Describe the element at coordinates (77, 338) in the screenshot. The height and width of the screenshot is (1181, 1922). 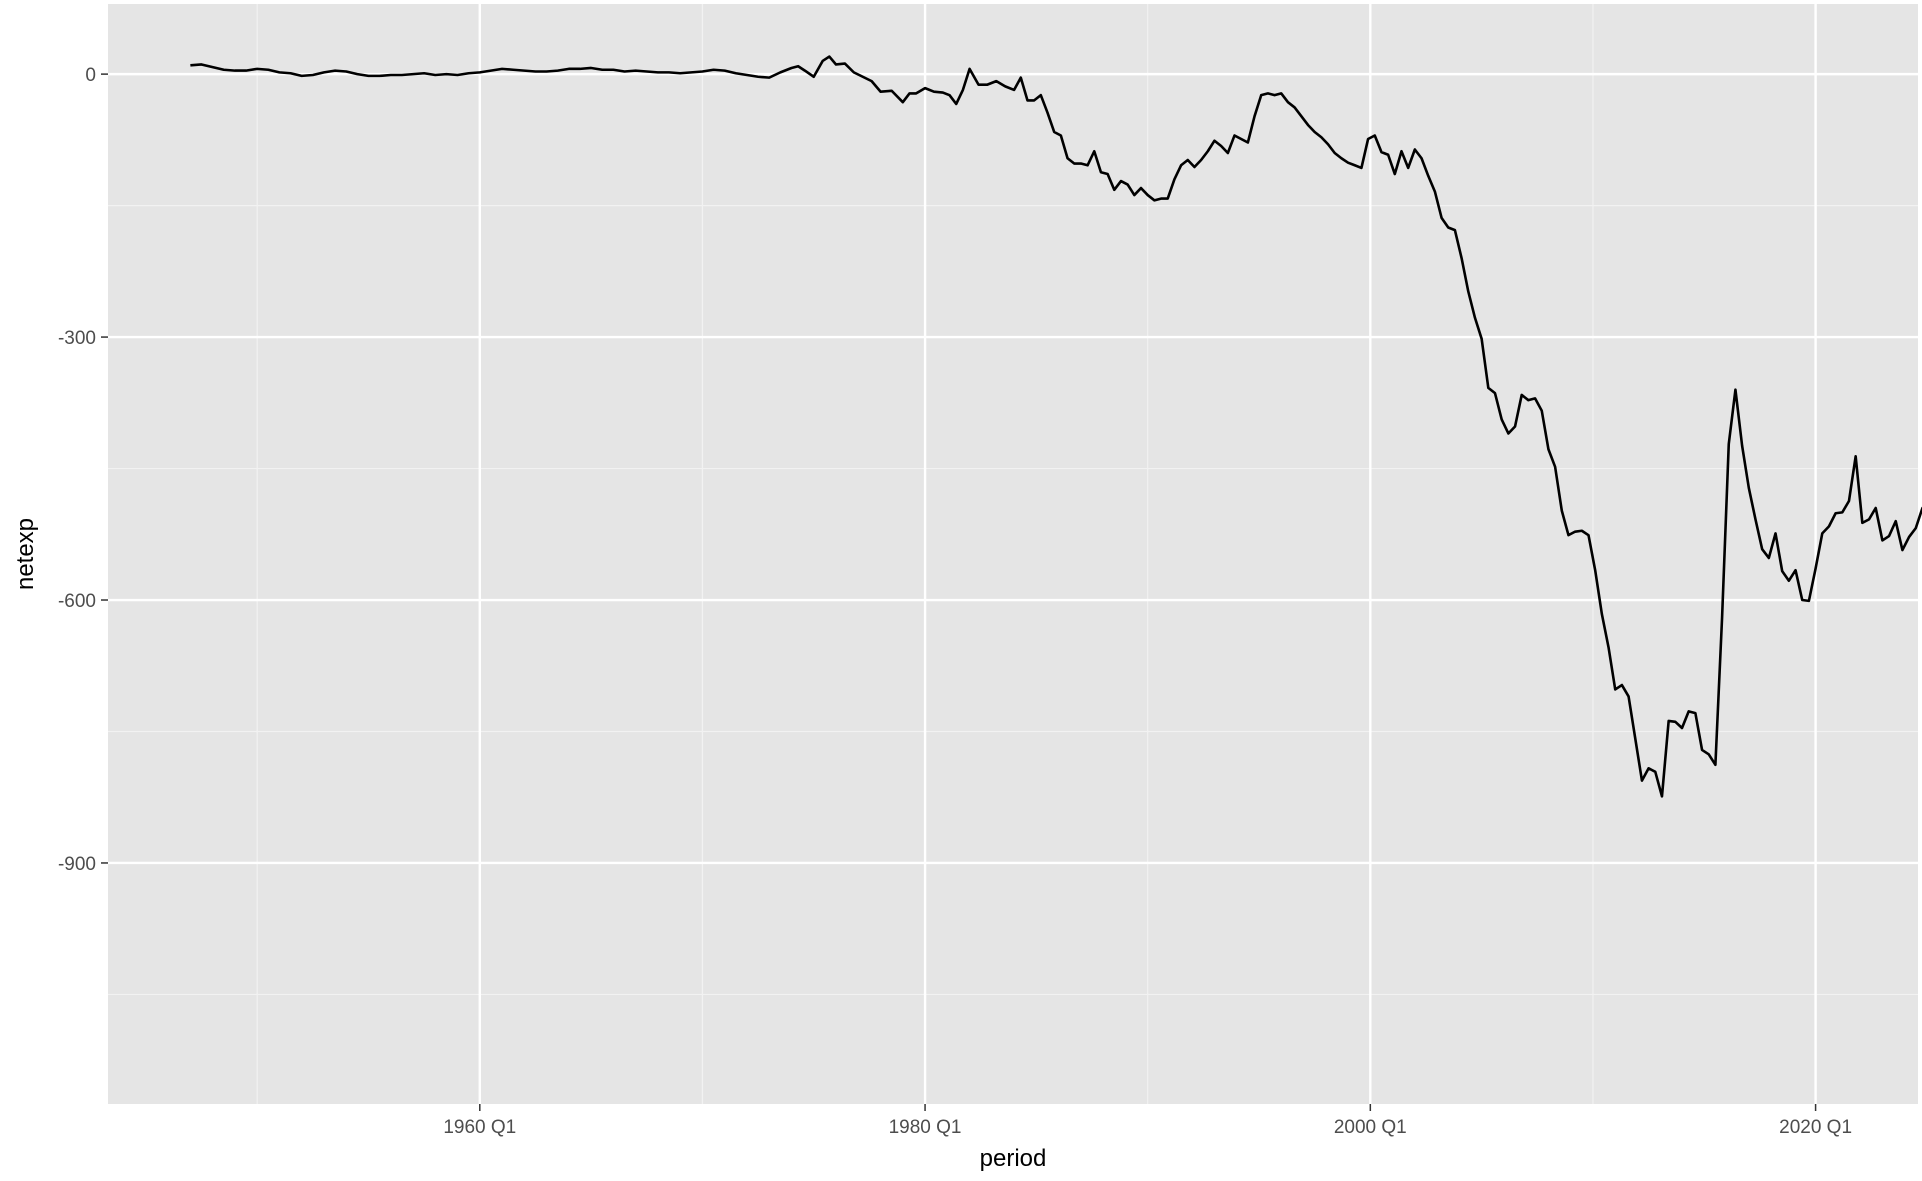
I see `y-tick-label: -300` at that location.